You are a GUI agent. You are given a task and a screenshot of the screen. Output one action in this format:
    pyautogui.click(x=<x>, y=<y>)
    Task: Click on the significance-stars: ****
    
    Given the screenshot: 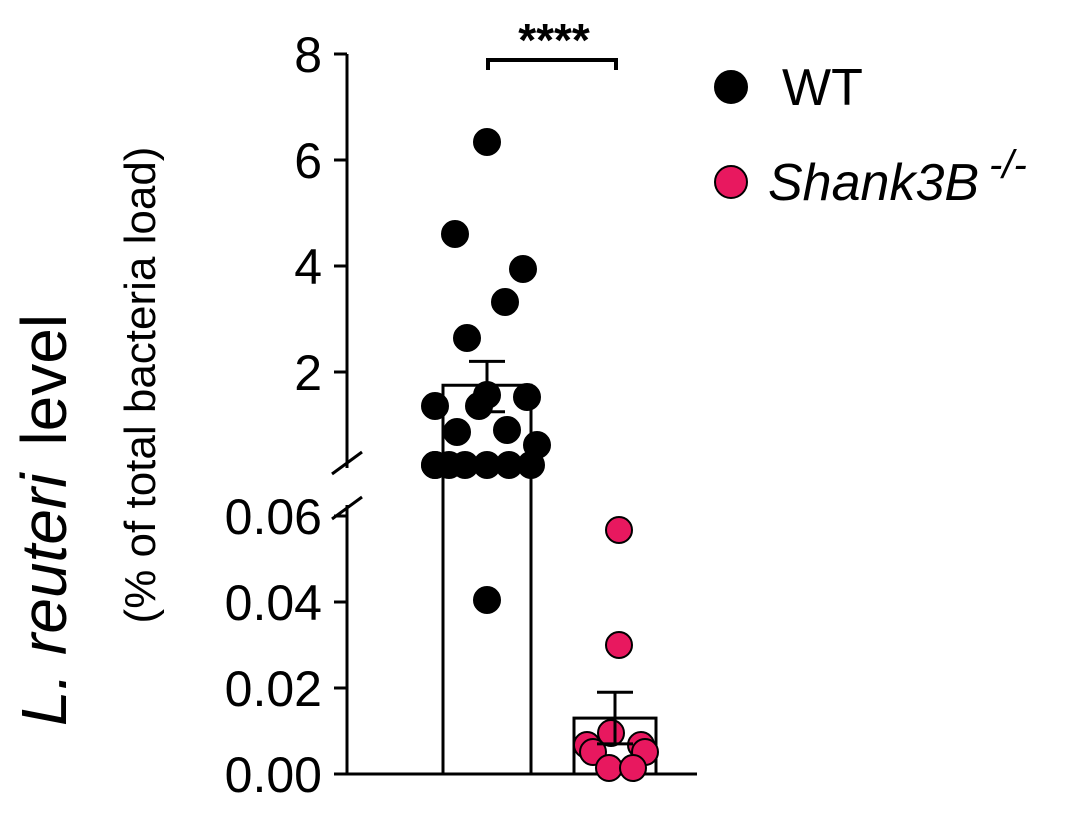 What is the action you would take?
    pyautogui.click(x=554, y=40)
    